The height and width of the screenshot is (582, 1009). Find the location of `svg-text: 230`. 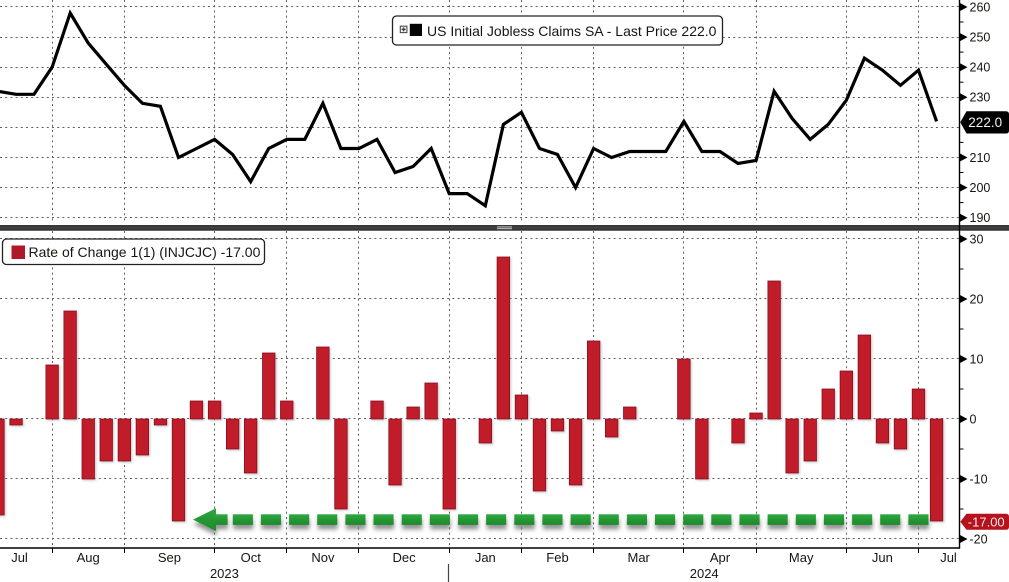

svg-text: 230 is located at coordinates (980, 98).